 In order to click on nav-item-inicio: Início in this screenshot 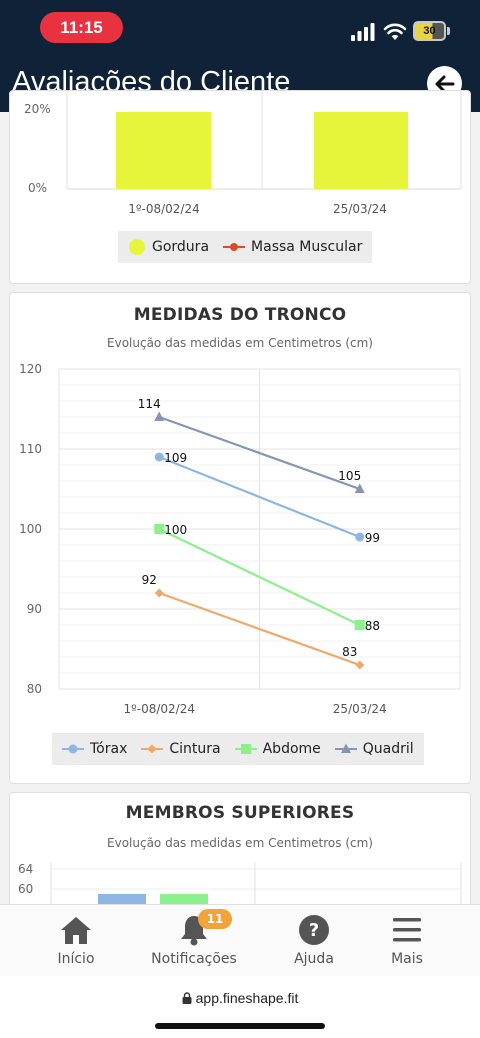, I will do `click(76, 940)`.